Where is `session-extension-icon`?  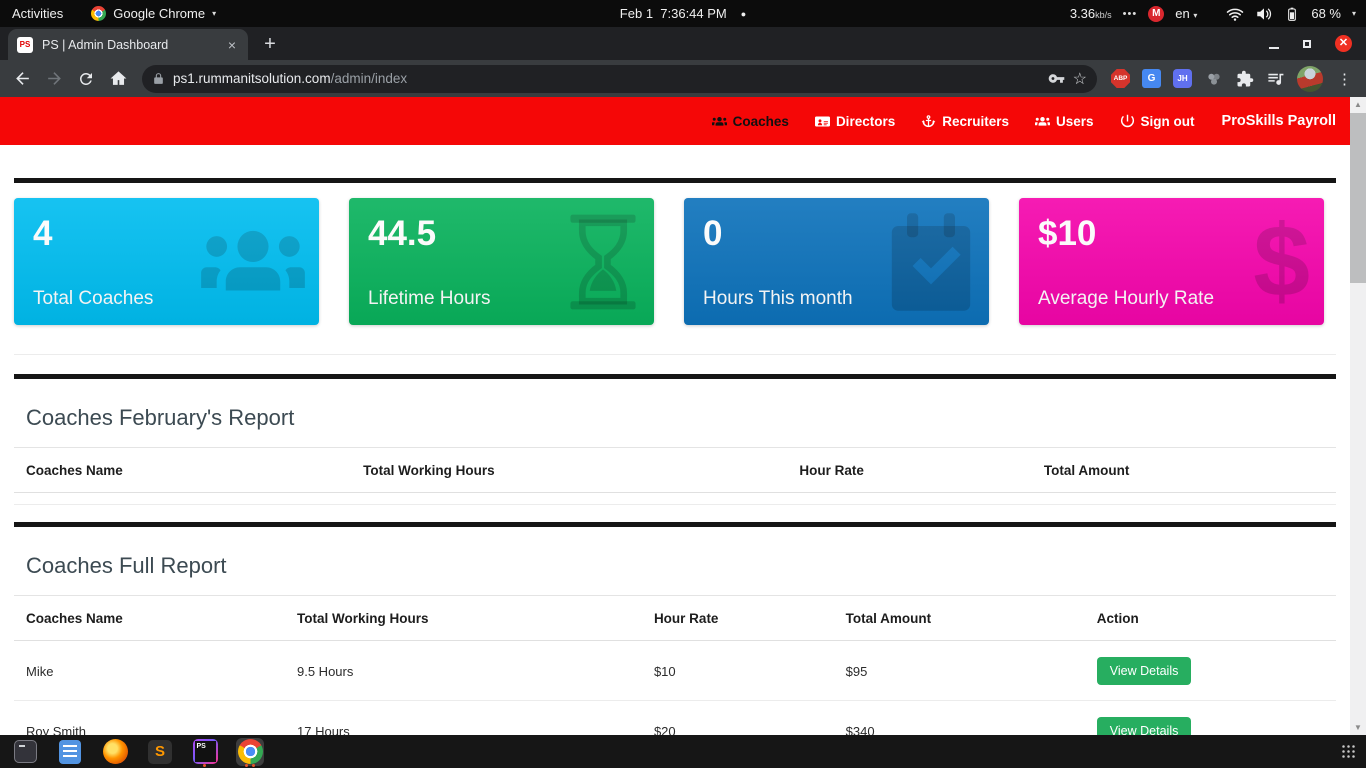
session-extension-icon is located at coordinates (1213, 78).